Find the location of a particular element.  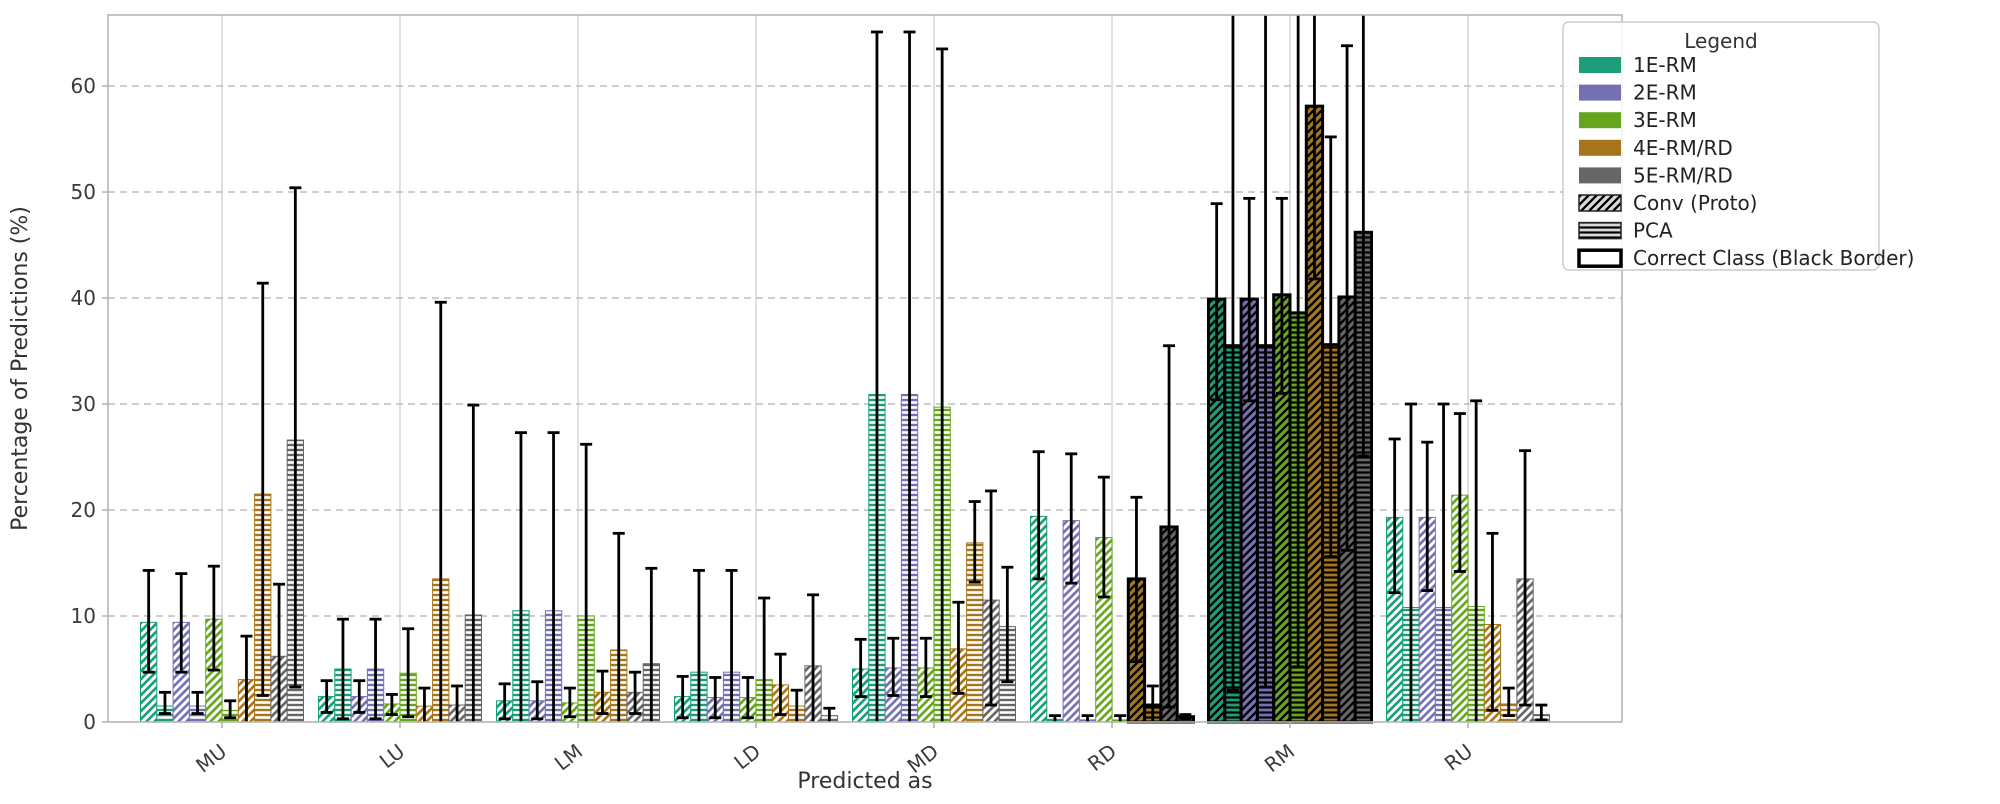

y-tick-label: 40 is located at coordinates (83, 298).